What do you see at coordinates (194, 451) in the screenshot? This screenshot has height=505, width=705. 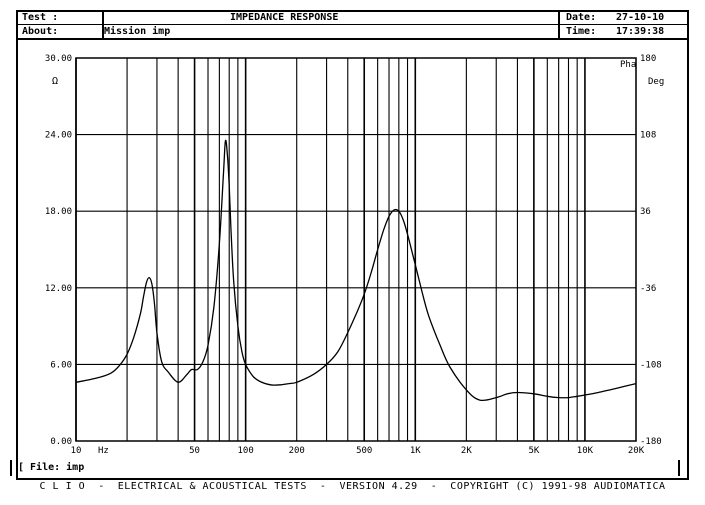 I see `x-tick-label: 50` at bounding box center [194, 451].